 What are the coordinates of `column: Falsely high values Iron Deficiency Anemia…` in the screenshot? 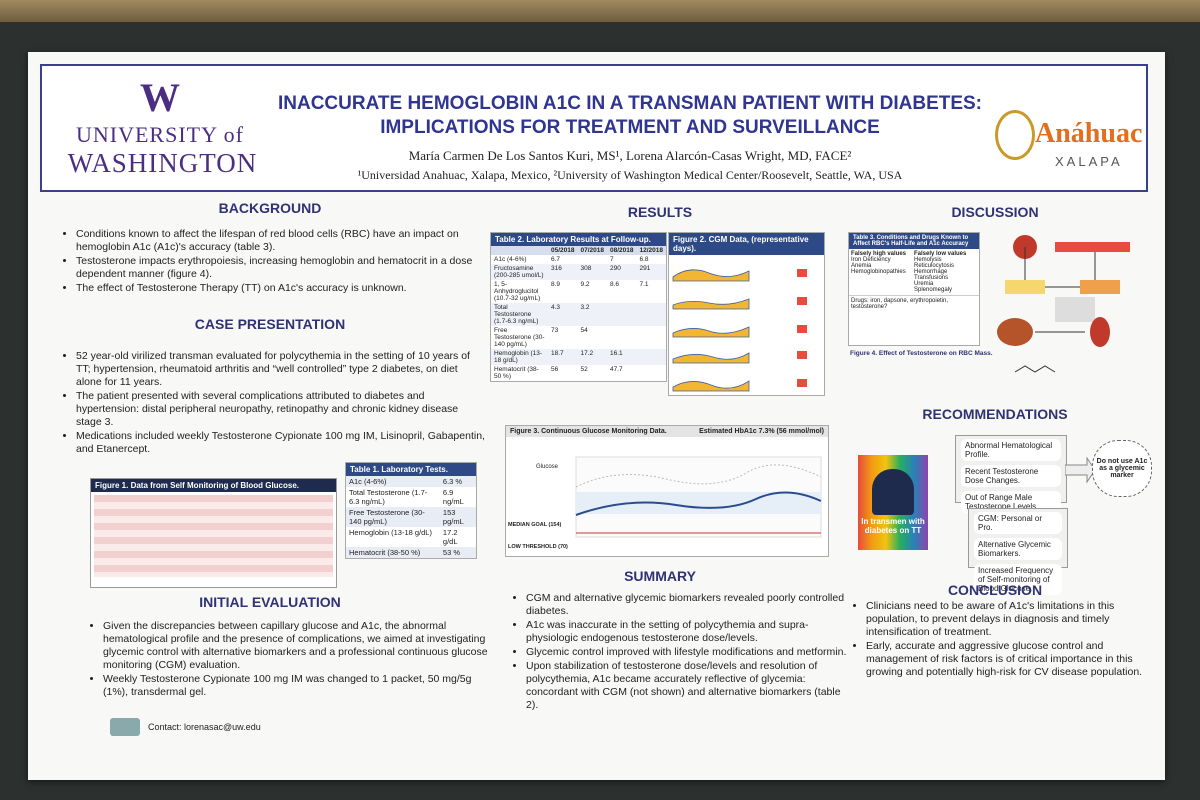 It's located at (882, 272).